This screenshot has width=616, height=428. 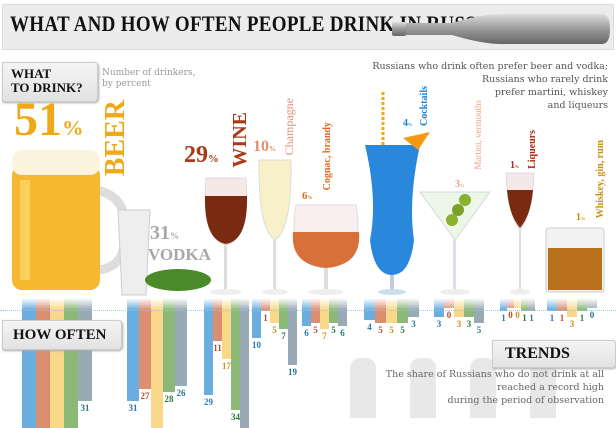 I want to click on bottle-icon, so click(x=501, y=29).